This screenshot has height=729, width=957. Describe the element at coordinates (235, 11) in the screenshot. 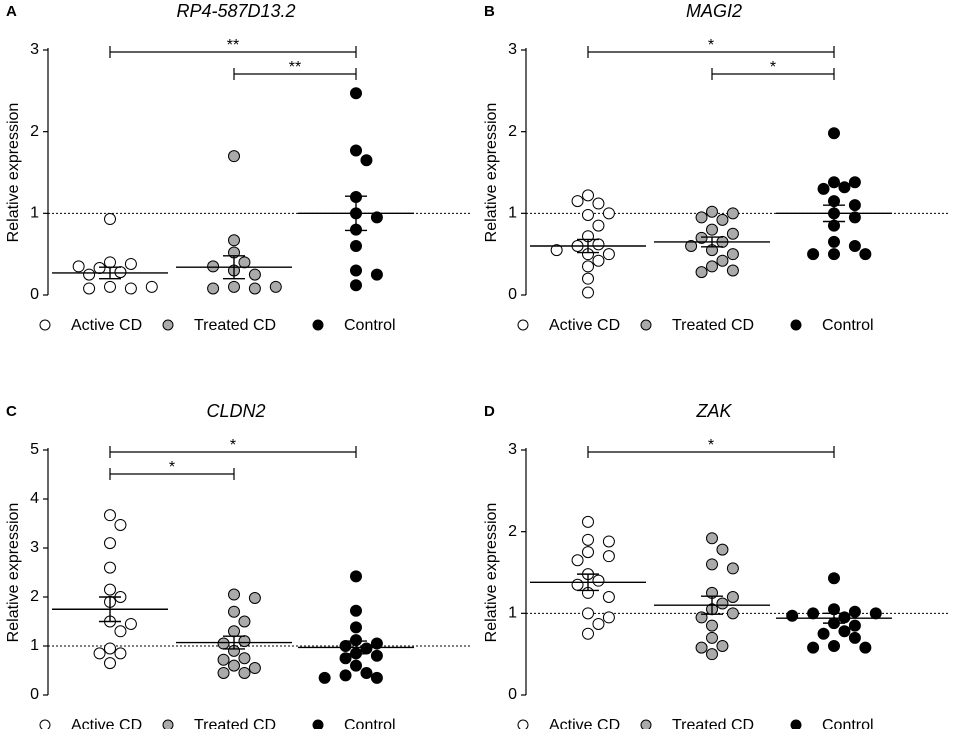

I see `chart-title: RP4-587D13.2` at that location.